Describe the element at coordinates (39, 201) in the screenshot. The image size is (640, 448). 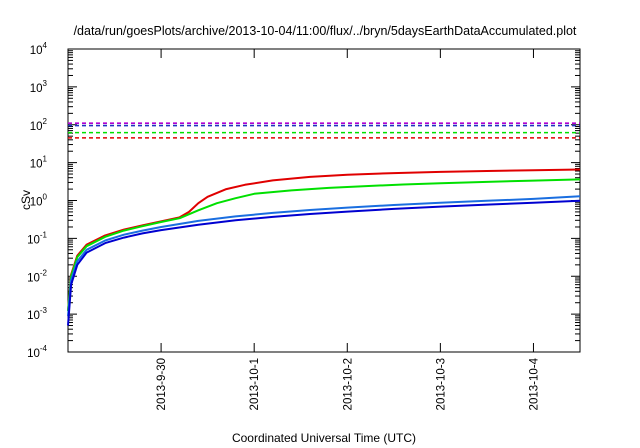
I see `y-tick-label: 10⁰` at that location.